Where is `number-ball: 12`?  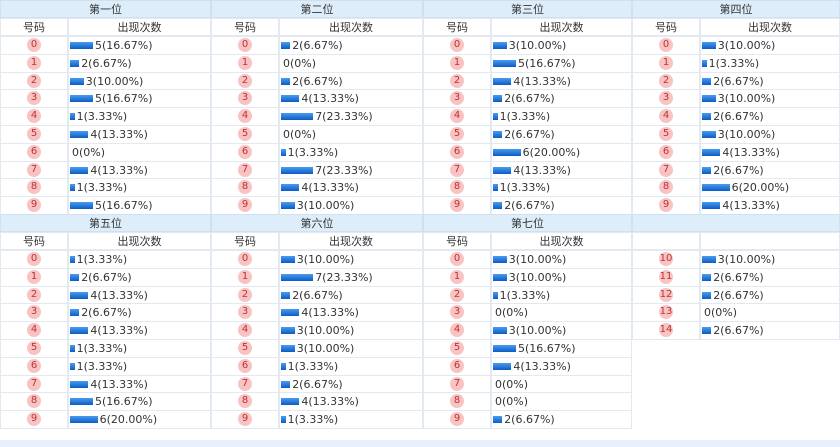 number-ball: 12 is located at coordinates (666, 294).